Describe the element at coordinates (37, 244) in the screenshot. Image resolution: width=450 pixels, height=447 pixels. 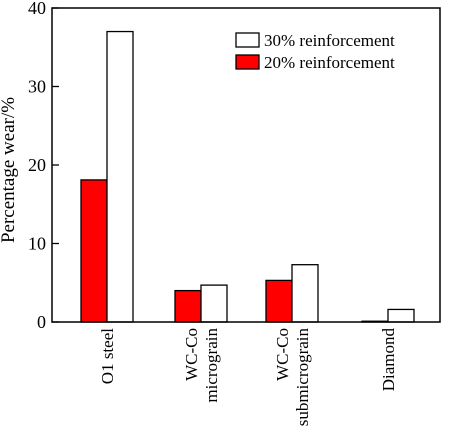
I see `y-tick-label: 10` at that location.